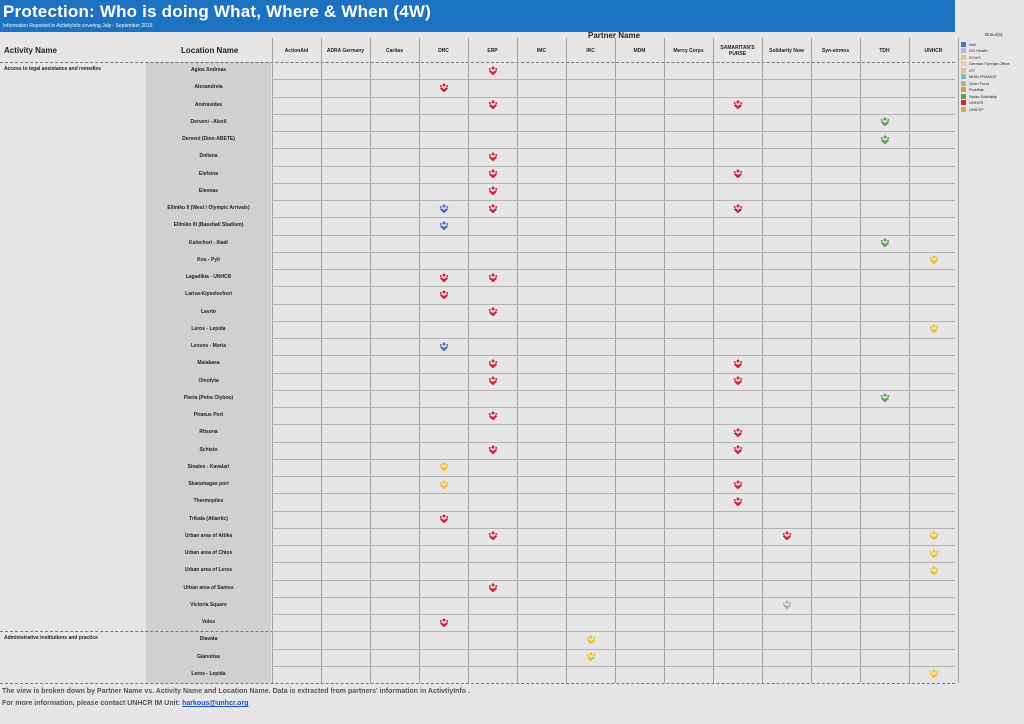 Image resolution: width=1024 pixels, height=724 pixels. Describe the element at coordinates (208, 104) in the screenshot. I see `location-label: Andravidas` at that location.